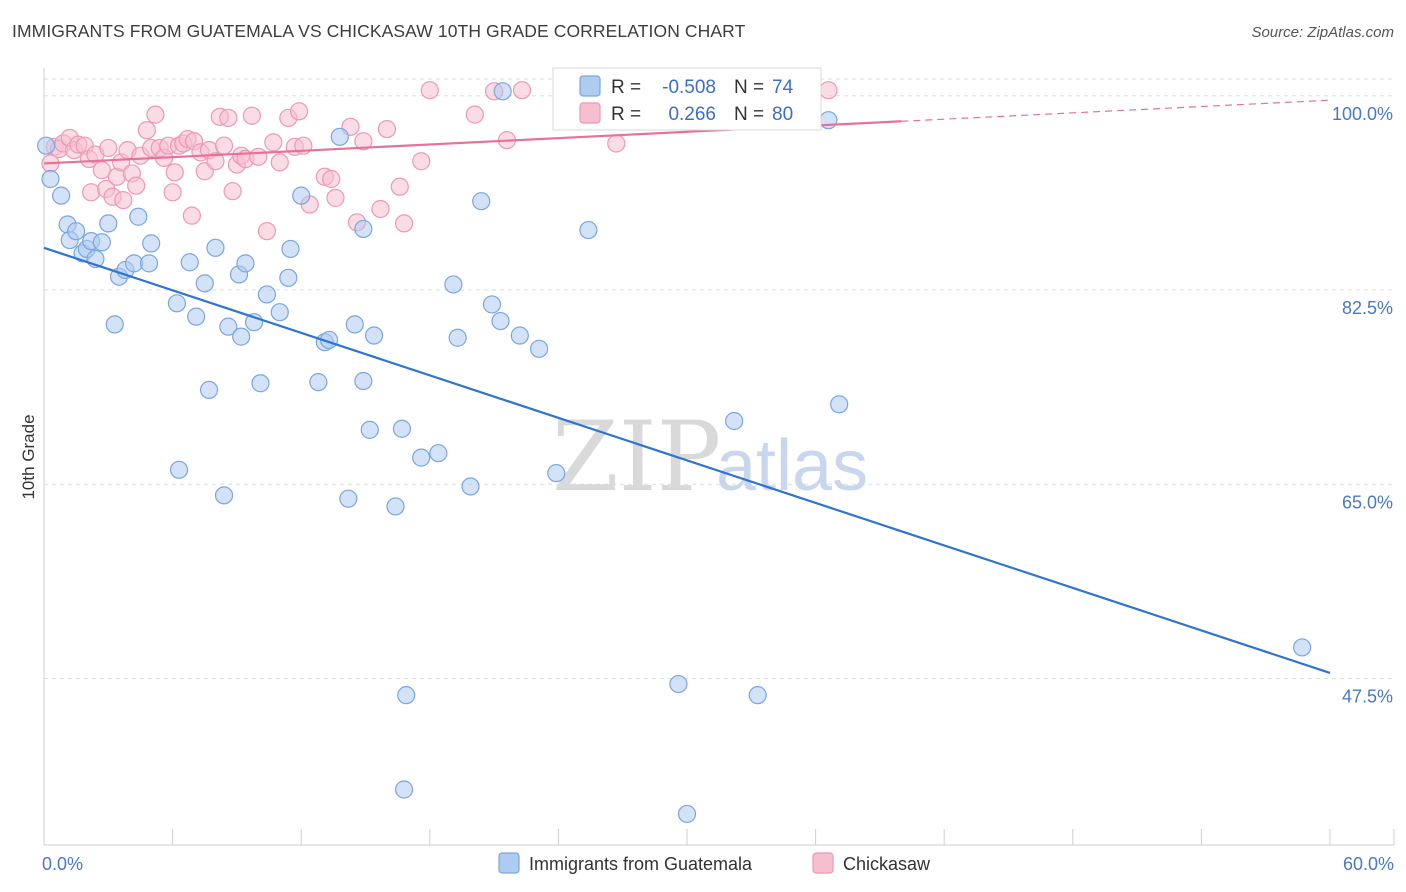 Image resolution: width=1406 pixels, height=892 pixels. What do you see at coordinates (1116, 110) in the screenshot?
I see `chickasaw-trend-extension` at bounding box center [1116, 110].